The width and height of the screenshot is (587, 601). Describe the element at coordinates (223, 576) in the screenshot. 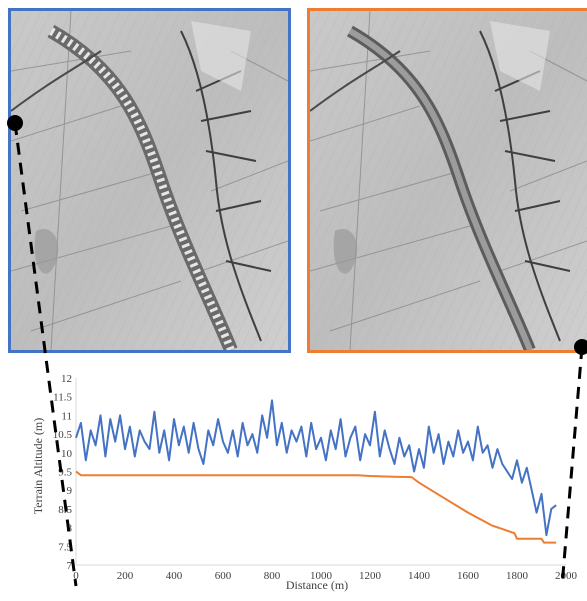

I see `x-tick-label: 600` at that location.